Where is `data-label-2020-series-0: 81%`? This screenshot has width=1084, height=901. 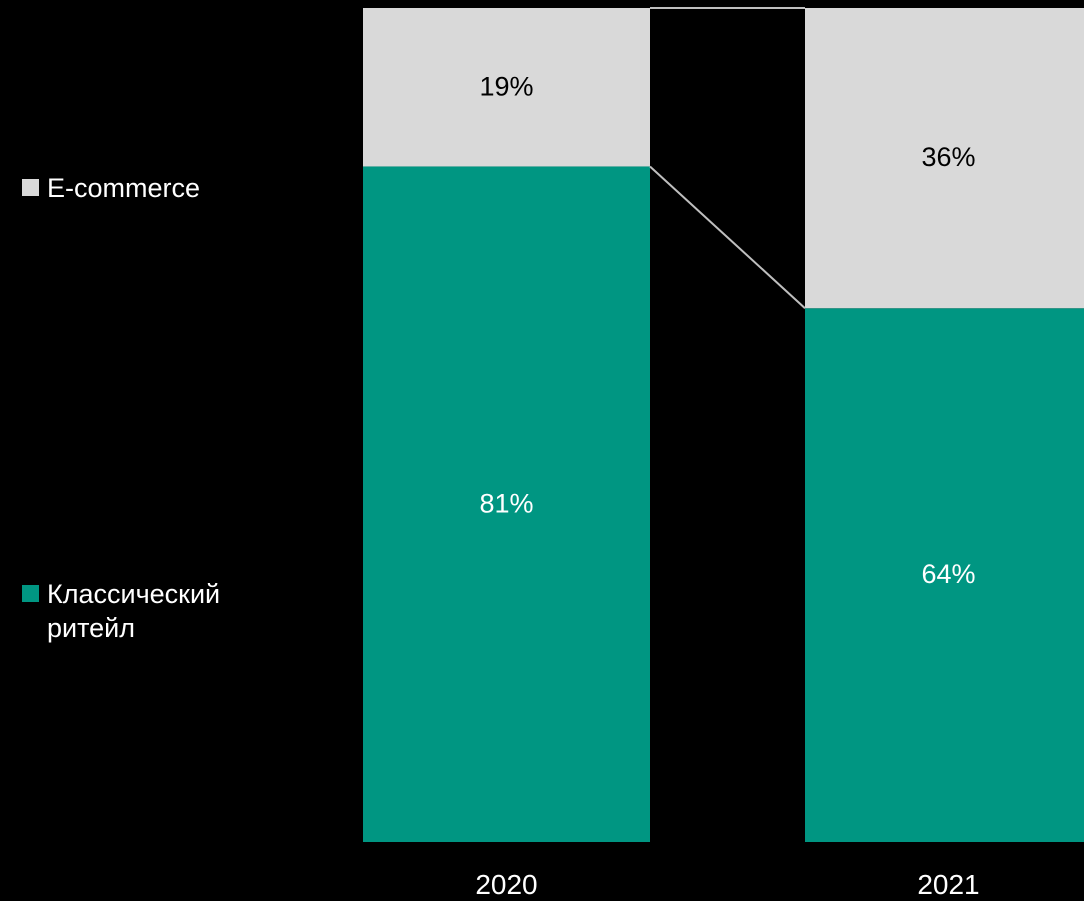
data-label-2020-series-0: 81% is located at coordinates (506, 503).